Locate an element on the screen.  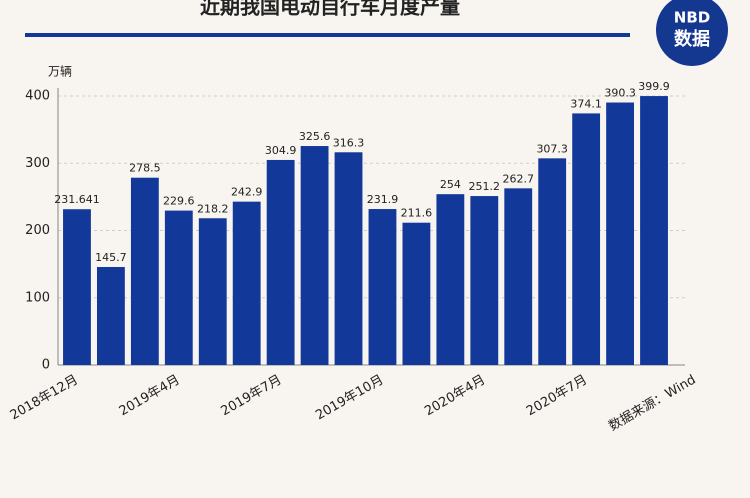
value-label: 231.9 is located at coordinates (383, 199).